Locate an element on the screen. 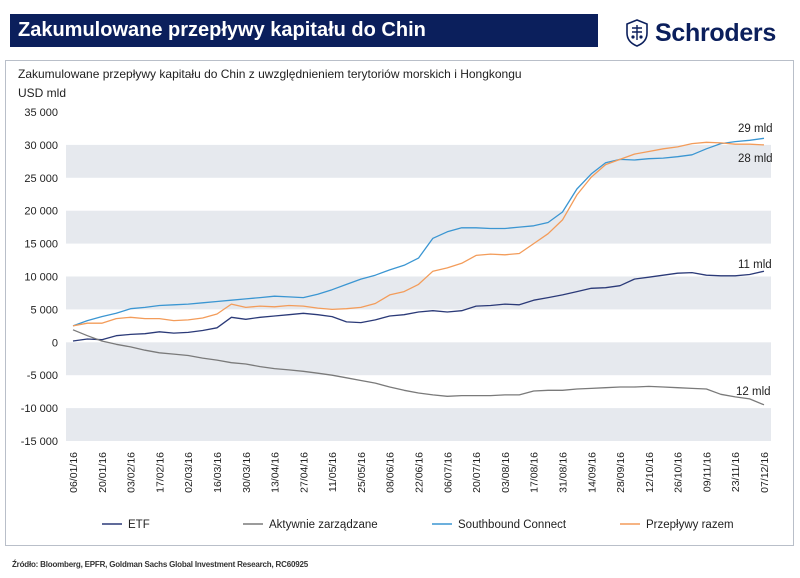  x-tick-label: 25/05/16 is located at coordinates (362, 472).